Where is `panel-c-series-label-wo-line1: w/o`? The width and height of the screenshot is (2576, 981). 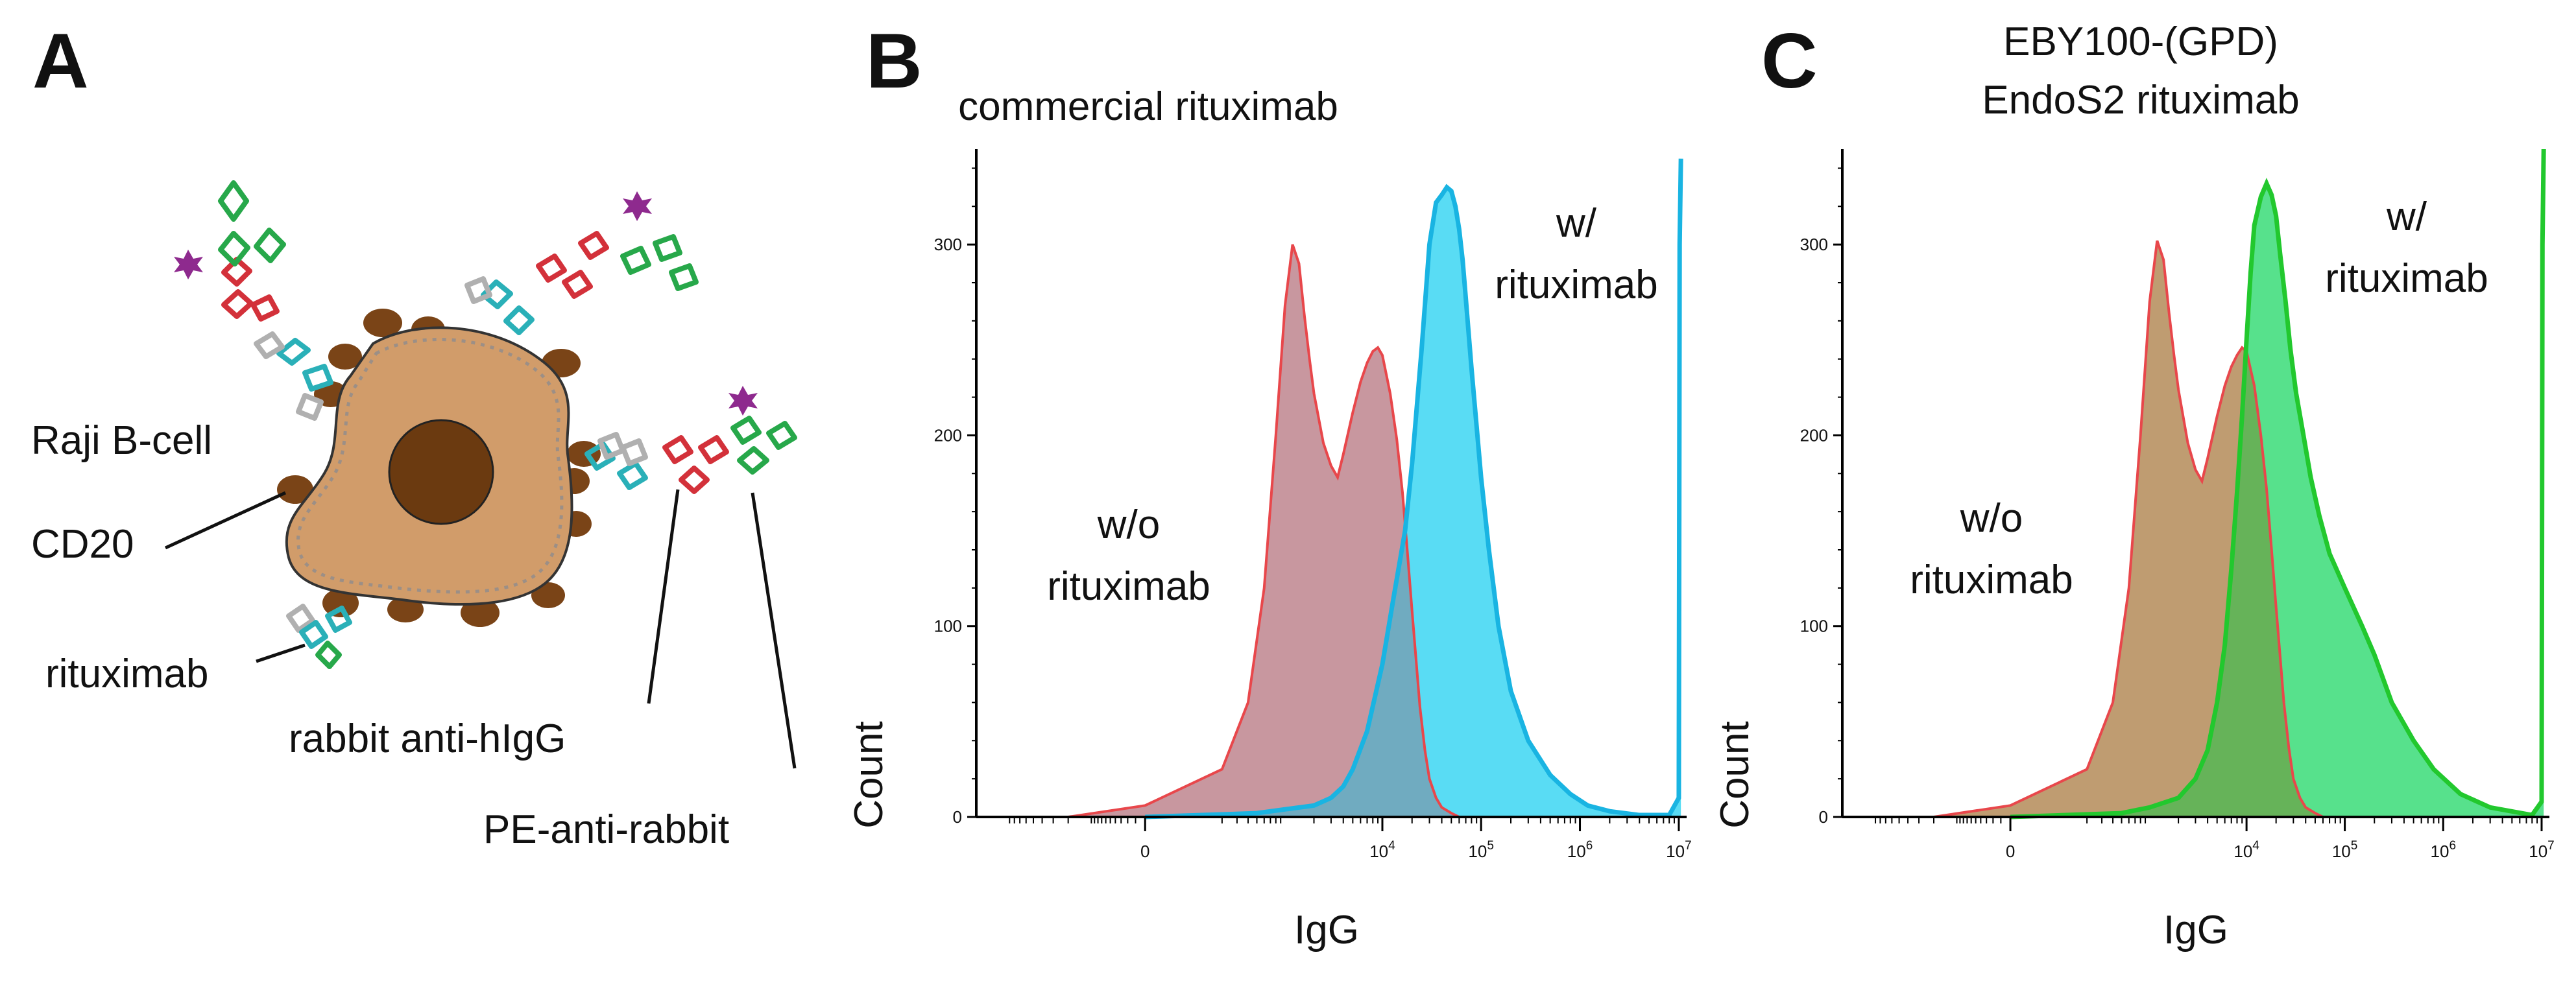 panel-c-series-label-wo-line1: w/o is located at coordinates (1991, 518).